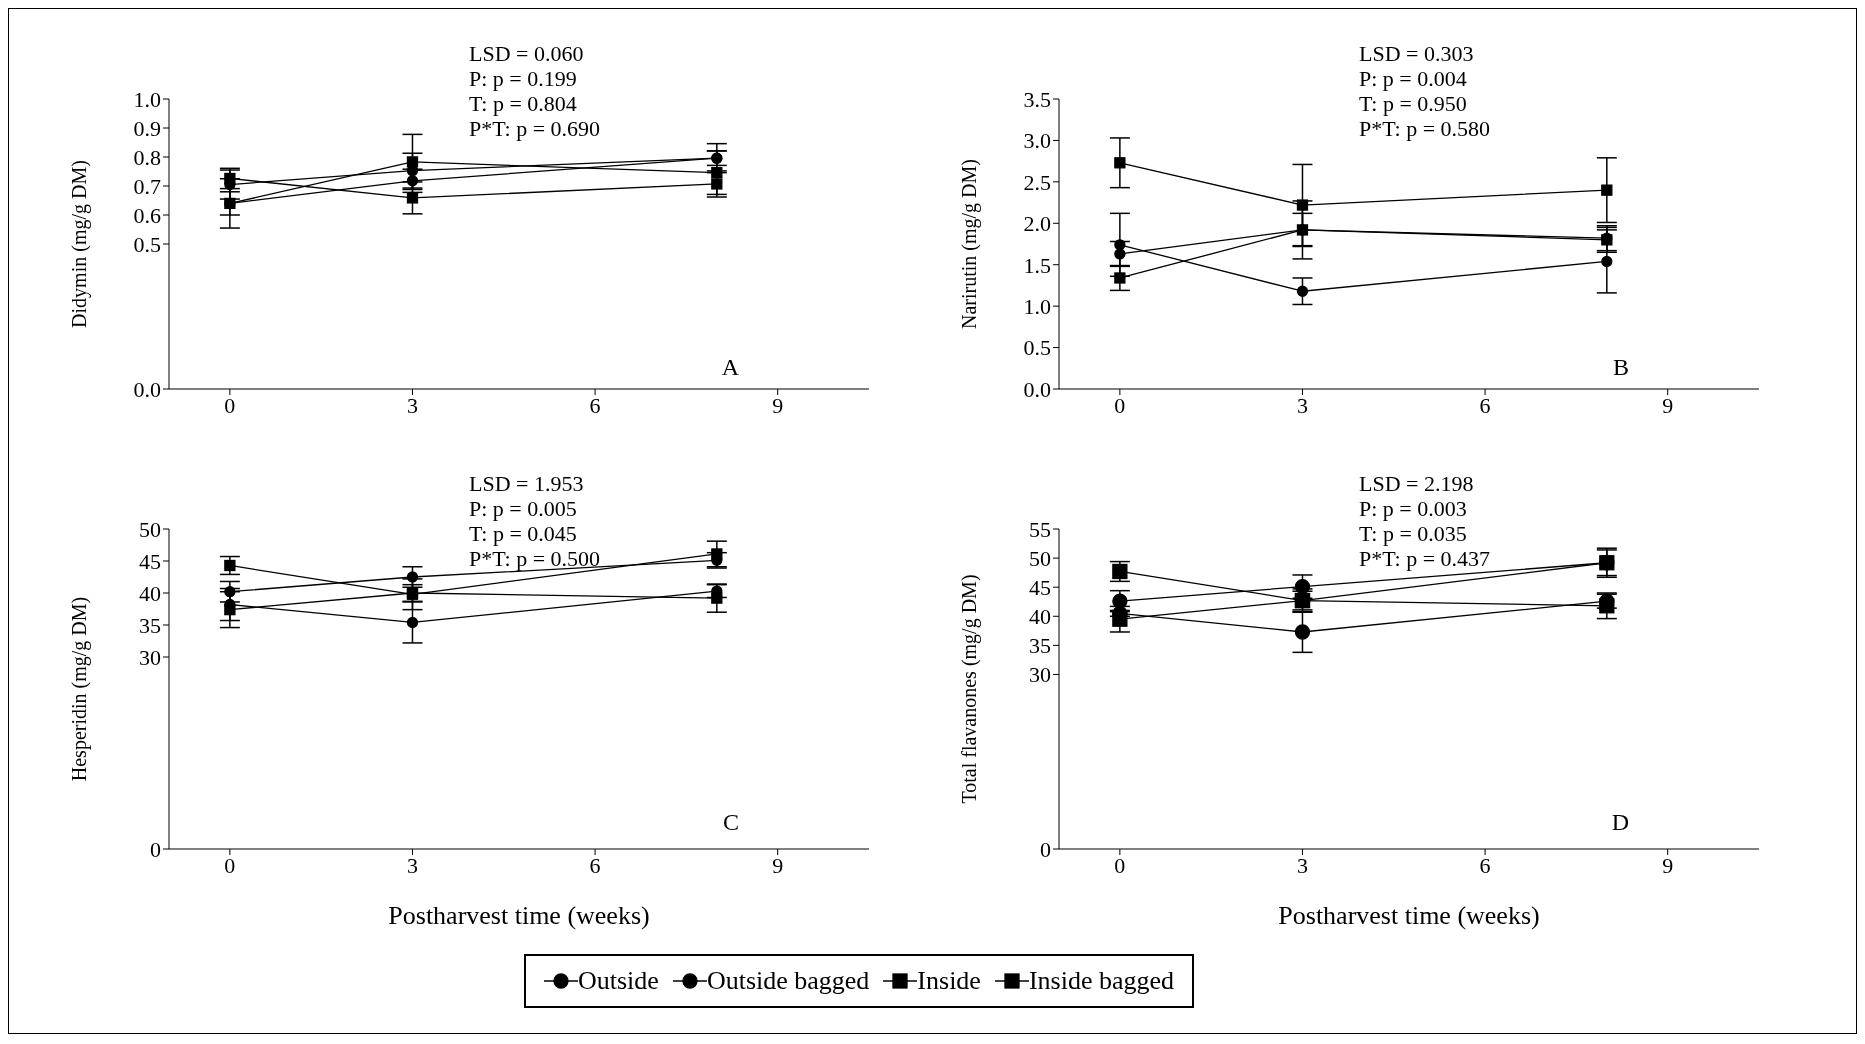 This screenshot has height=1044, width=1865. Describe the element at coordinates (147, 128) in the screenshot. I see `y-tick-label: 0.9` at that location.